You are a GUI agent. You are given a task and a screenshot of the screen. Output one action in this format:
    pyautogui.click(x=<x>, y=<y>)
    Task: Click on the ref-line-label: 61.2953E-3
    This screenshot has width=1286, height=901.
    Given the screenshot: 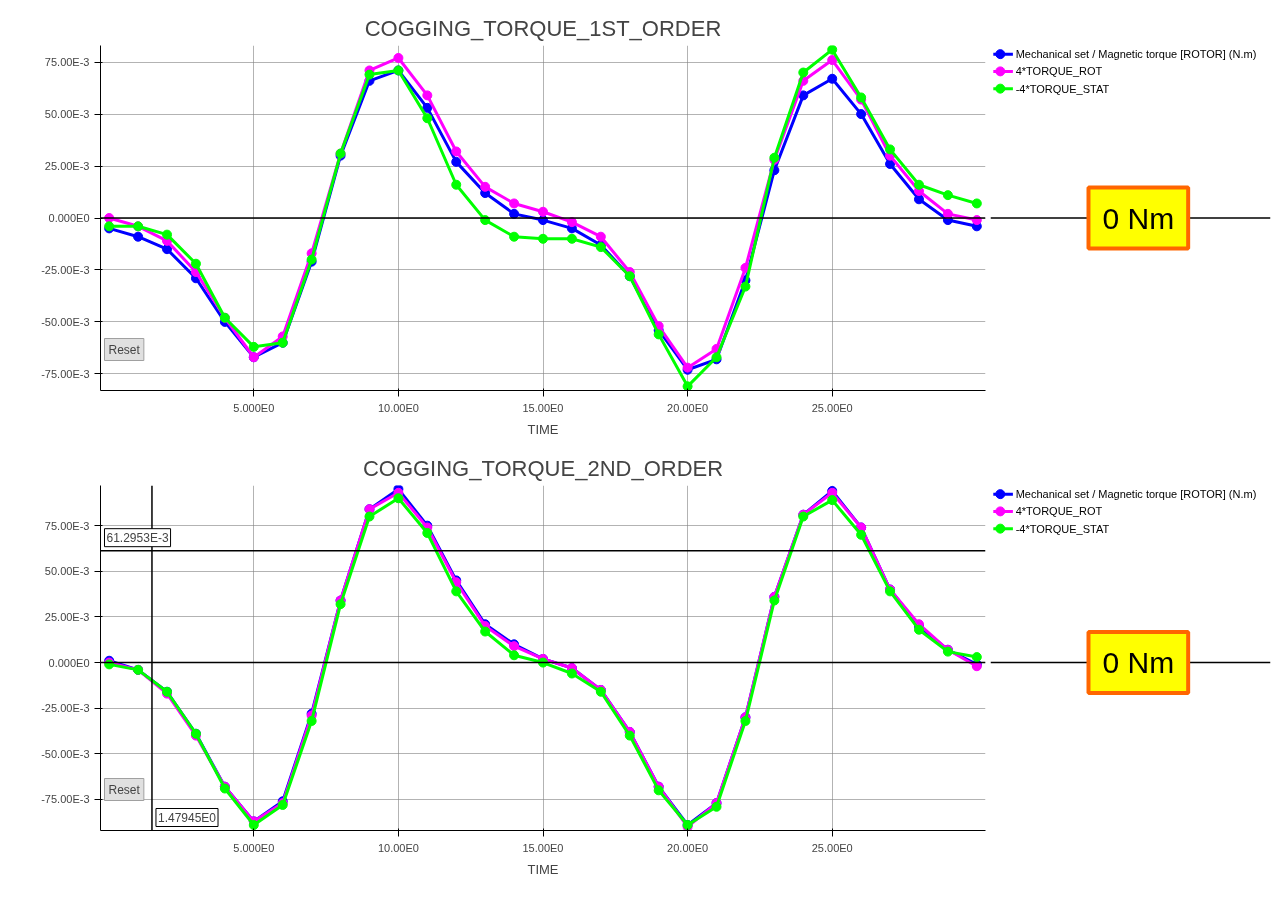 What is the action you would take?
    pyautogui.click(x=137, y=537)
    